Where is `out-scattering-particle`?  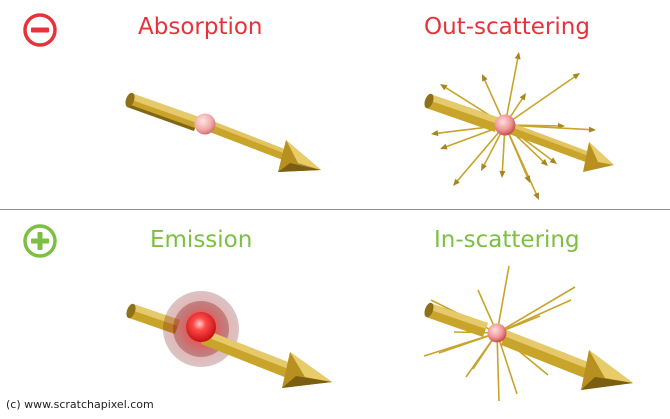
out-scattering-particle is located at coordinates (505, 125).